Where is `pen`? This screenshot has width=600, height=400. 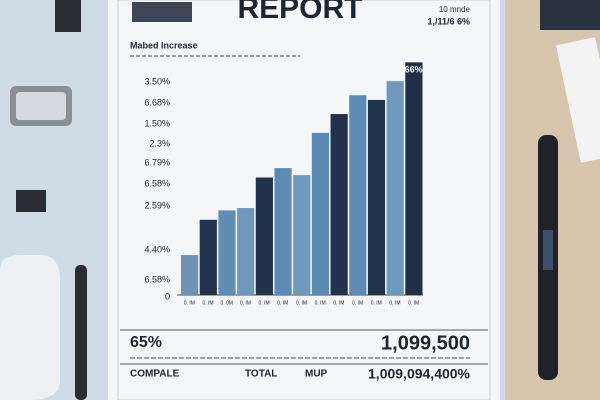 pen is located at coordinates (81, 332).